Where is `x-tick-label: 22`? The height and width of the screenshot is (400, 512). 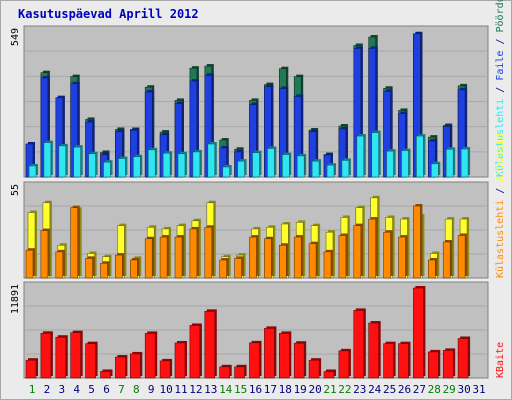
x-tick-label: 22 is located at coordinates (344, 389).